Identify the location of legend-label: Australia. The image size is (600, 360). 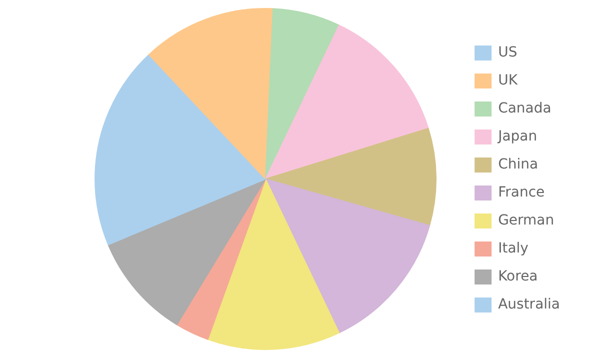
(529, 304).